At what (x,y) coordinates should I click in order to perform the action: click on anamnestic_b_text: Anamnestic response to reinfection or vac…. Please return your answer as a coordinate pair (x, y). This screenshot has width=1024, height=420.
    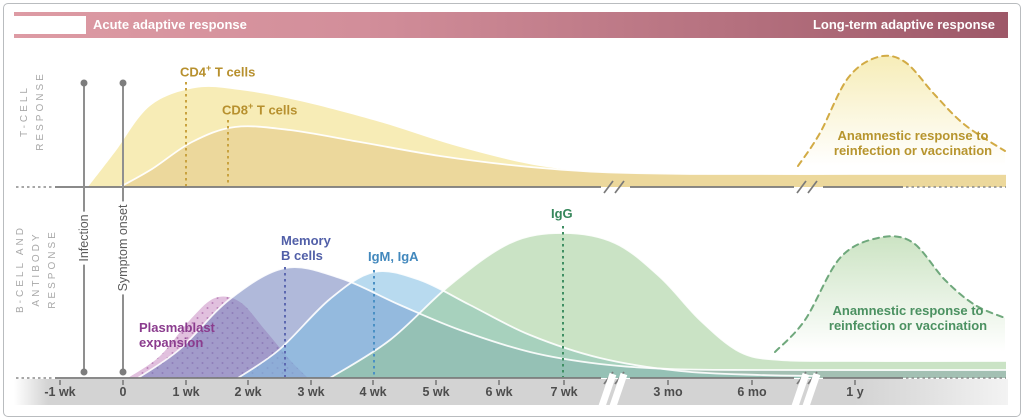
    Looking at the image, I should click on (908, 318).